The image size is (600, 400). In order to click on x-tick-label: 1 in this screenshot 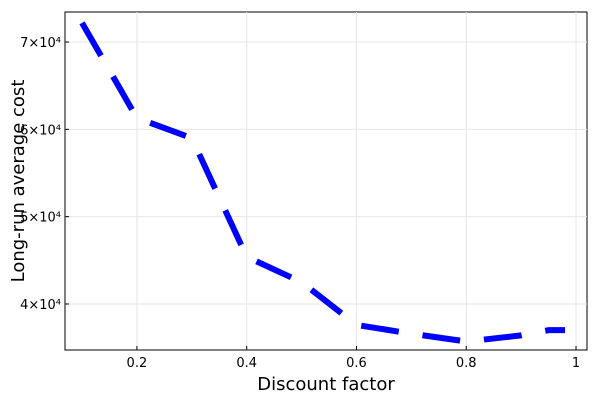, I will do `click(576, 363)`.